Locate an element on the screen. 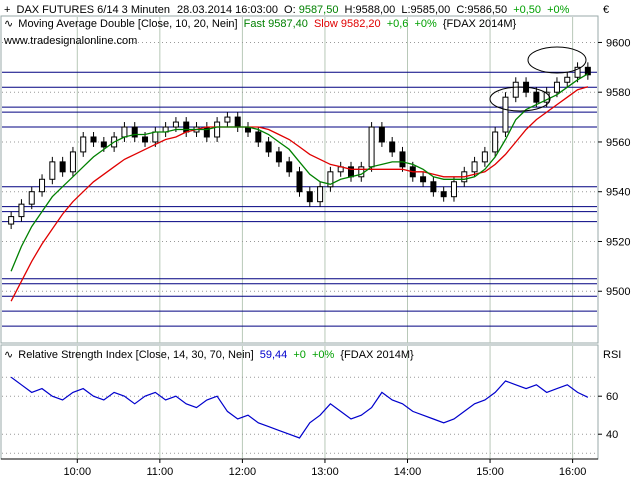 This screenshot has height=480, width=640. currency-label: € is located at coordinates (606, 10).